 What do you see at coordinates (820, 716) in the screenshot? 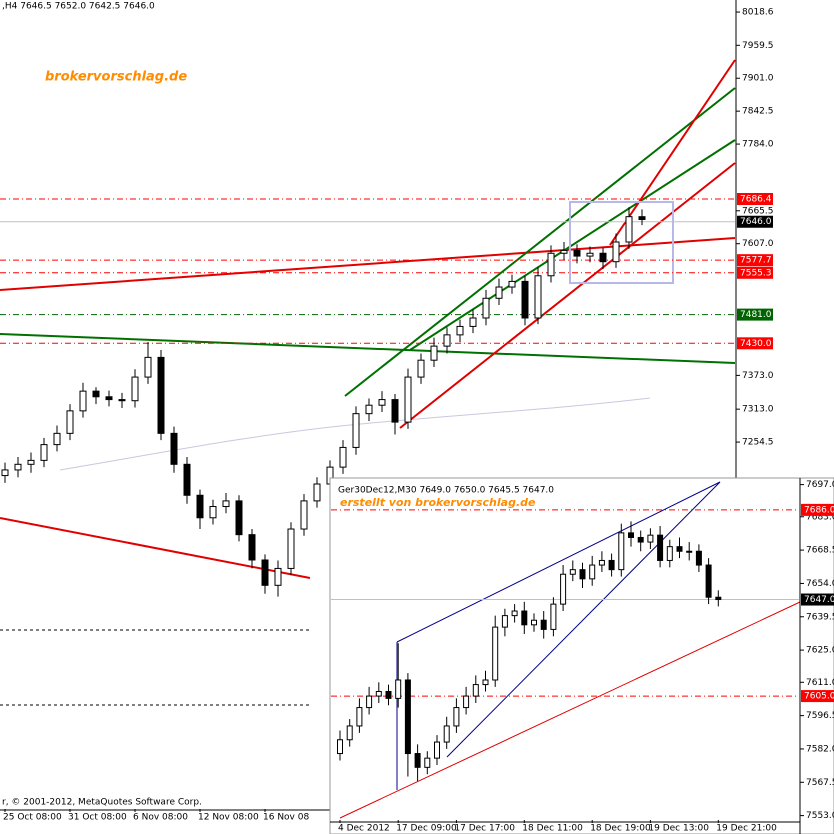
I see `y-tick-label: 7596.5` at bounding box center [820, 716].